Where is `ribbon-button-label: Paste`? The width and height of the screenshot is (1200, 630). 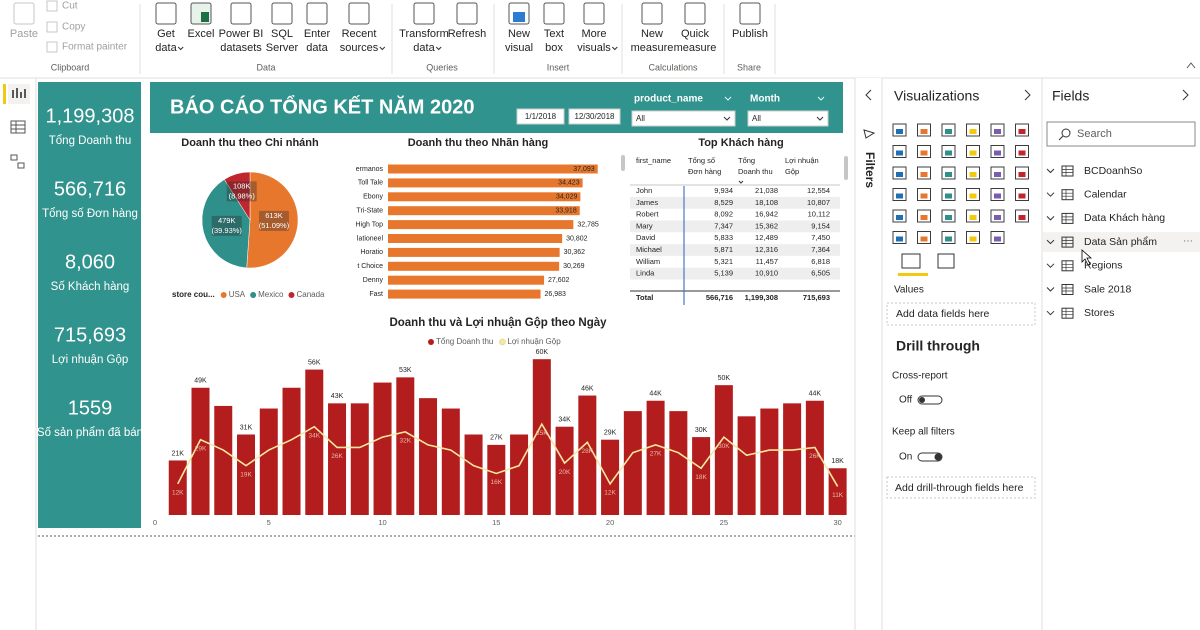 ribbon-button-label: Paste is located at coordinates (24, 34).